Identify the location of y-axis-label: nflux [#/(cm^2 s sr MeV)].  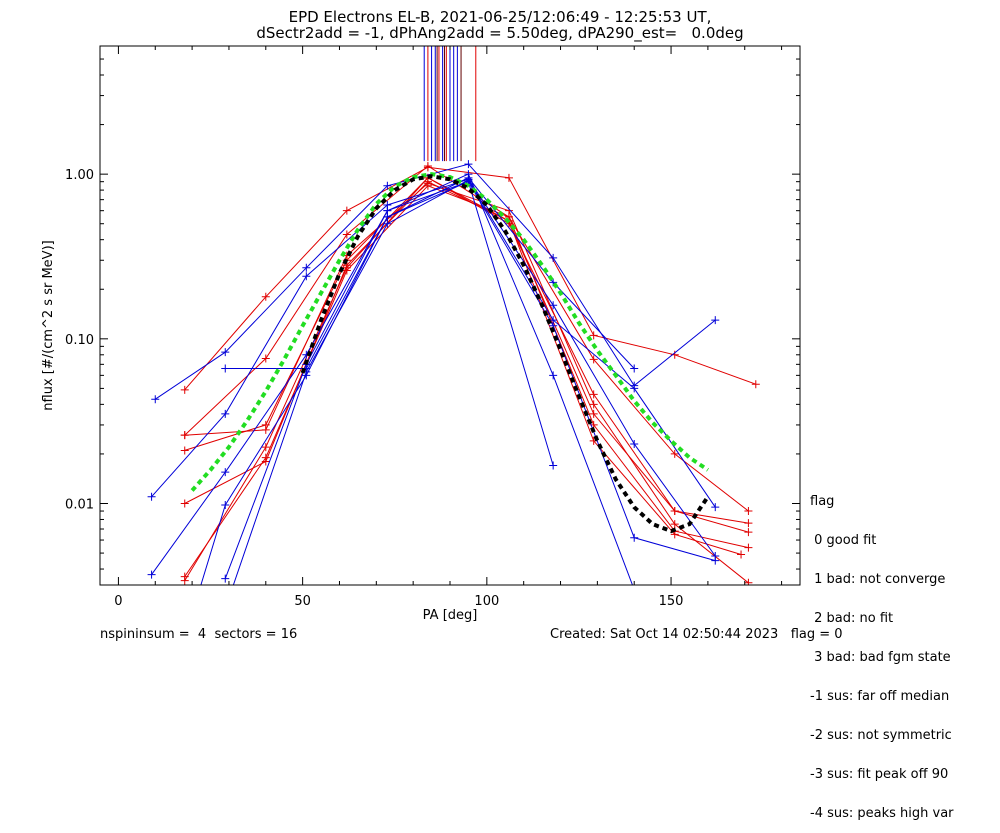
(48, 325).